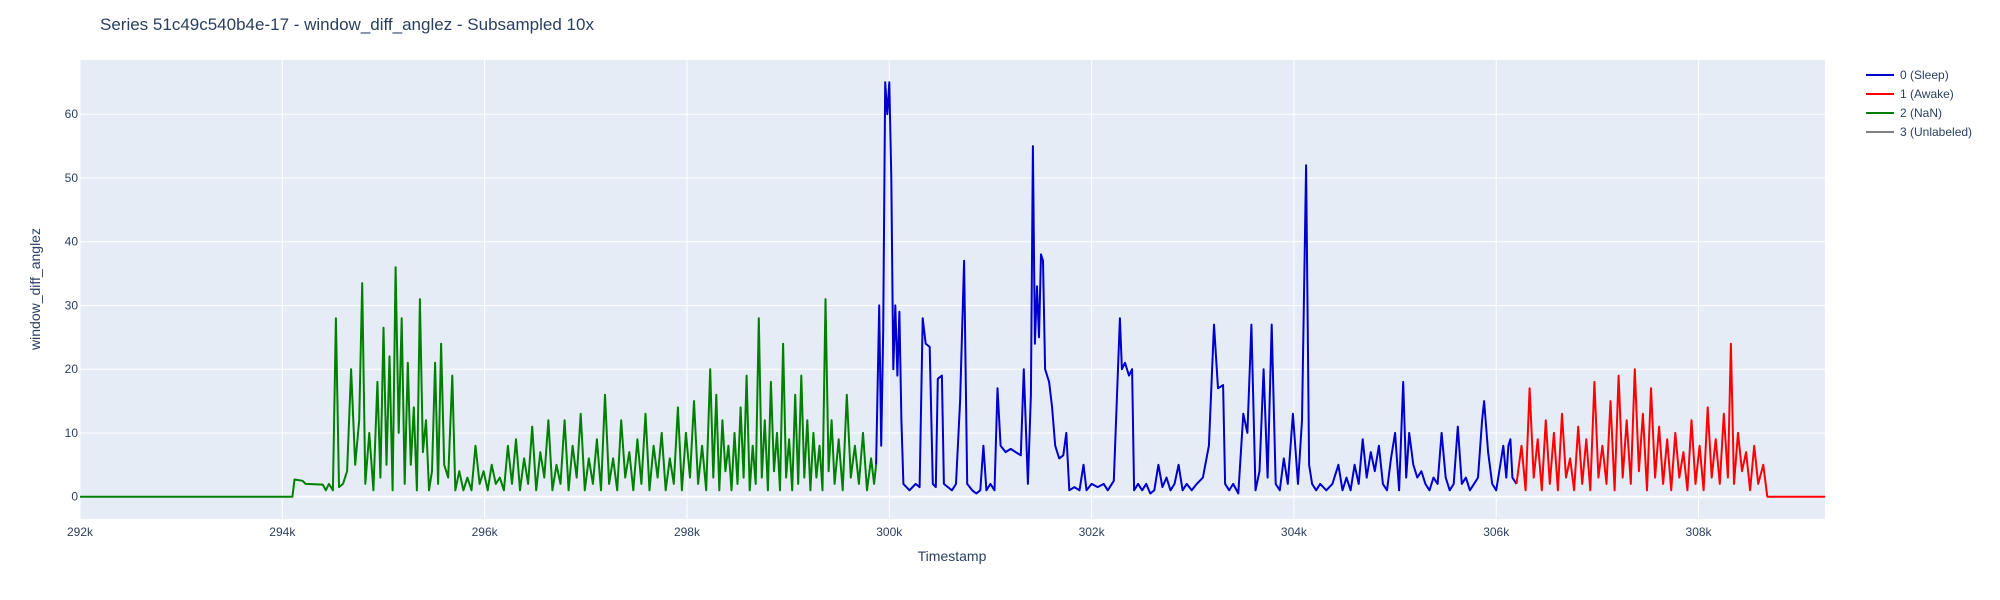  Describe the element at coordinates (1294, 532) in the screenshot. I see `x-tick-label: 304k` at that location.